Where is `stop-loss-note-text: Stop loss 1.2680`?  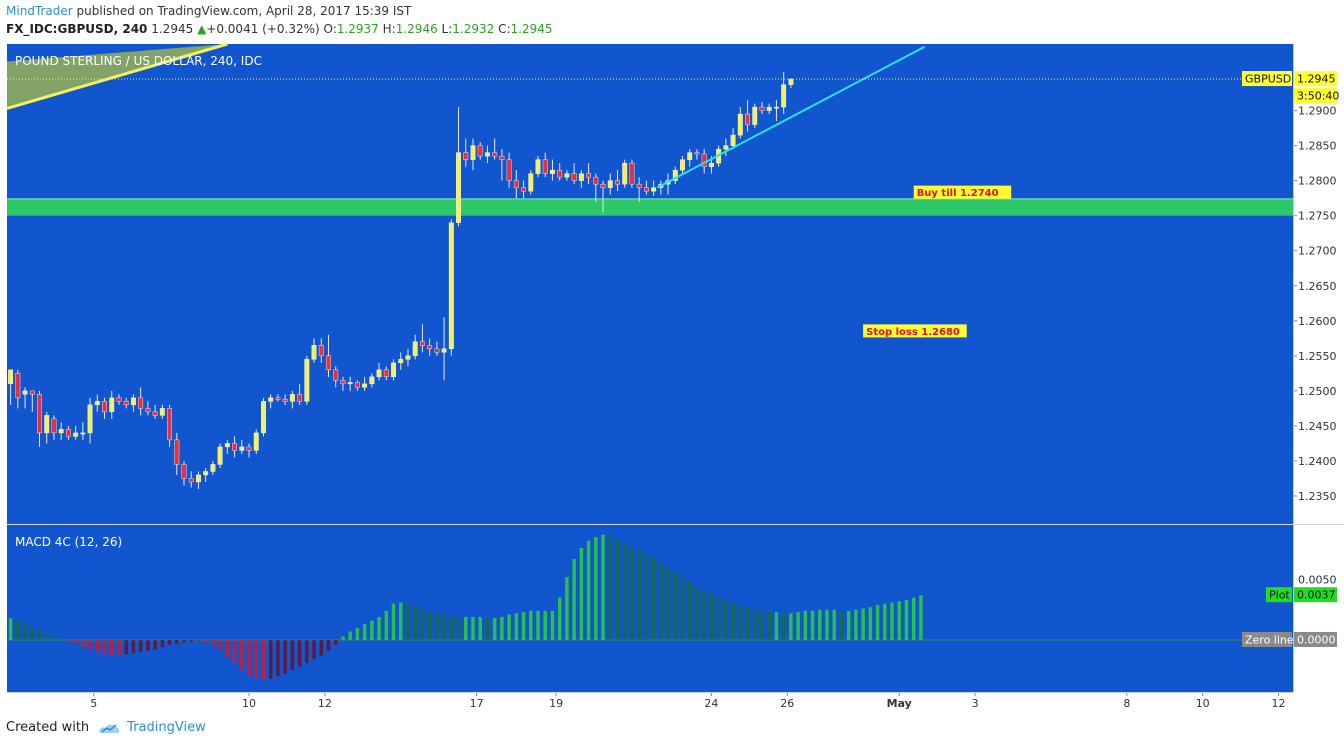 stop-loss-note-text: Stop loss 1.2680 is located at coordinates (913, 332).